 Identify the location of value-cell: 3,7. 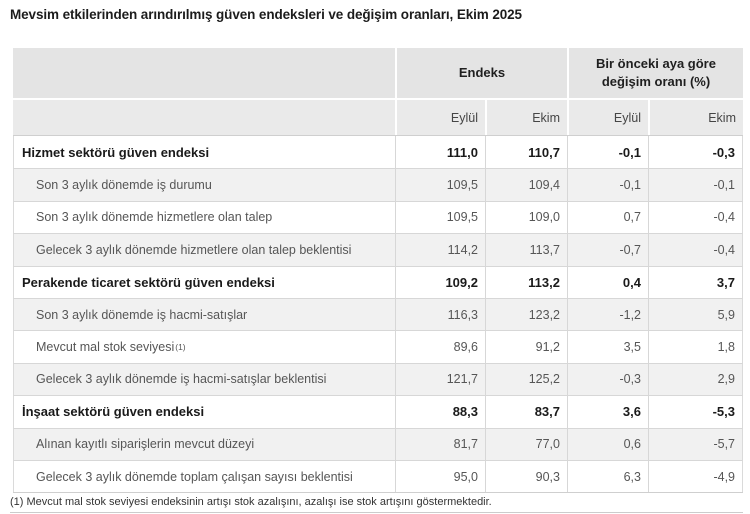
(695, 282).